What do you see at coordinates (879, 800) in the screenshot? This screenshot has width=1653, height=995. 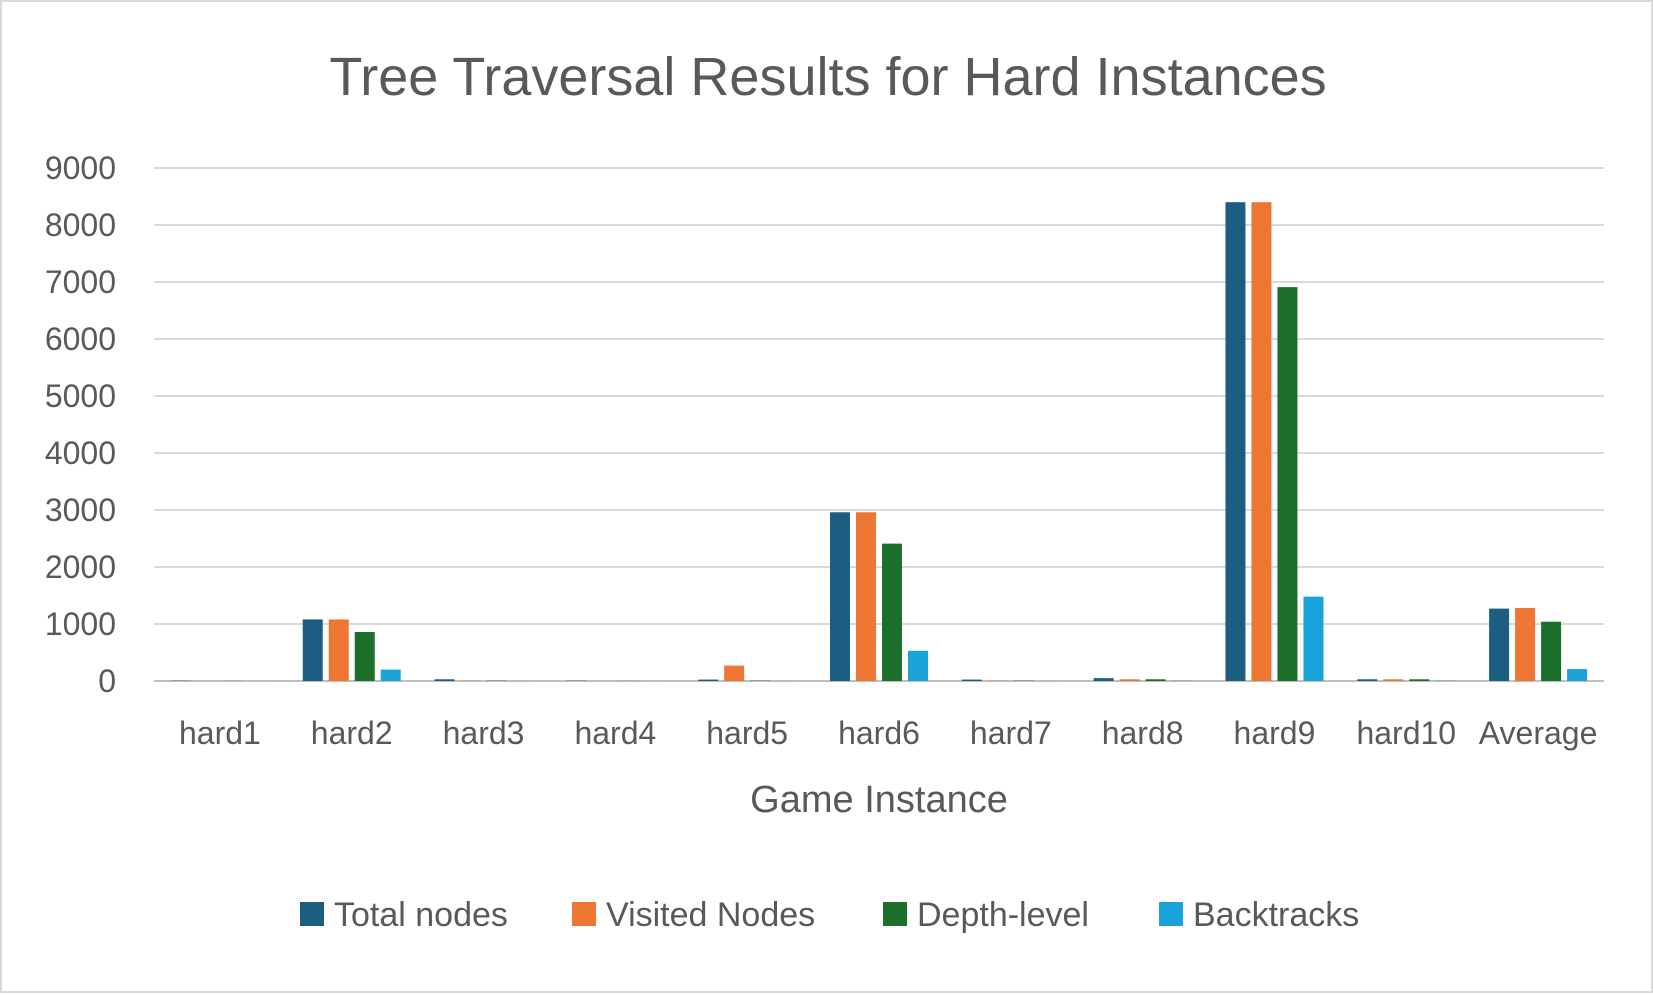 I see `x-axis-title: Game Instance` at bounding box center [879, 800].